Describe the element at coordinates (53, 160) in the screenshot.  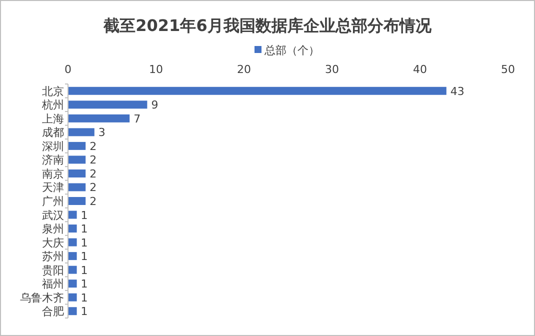
I see `y-tick-label: 济南` at that location.